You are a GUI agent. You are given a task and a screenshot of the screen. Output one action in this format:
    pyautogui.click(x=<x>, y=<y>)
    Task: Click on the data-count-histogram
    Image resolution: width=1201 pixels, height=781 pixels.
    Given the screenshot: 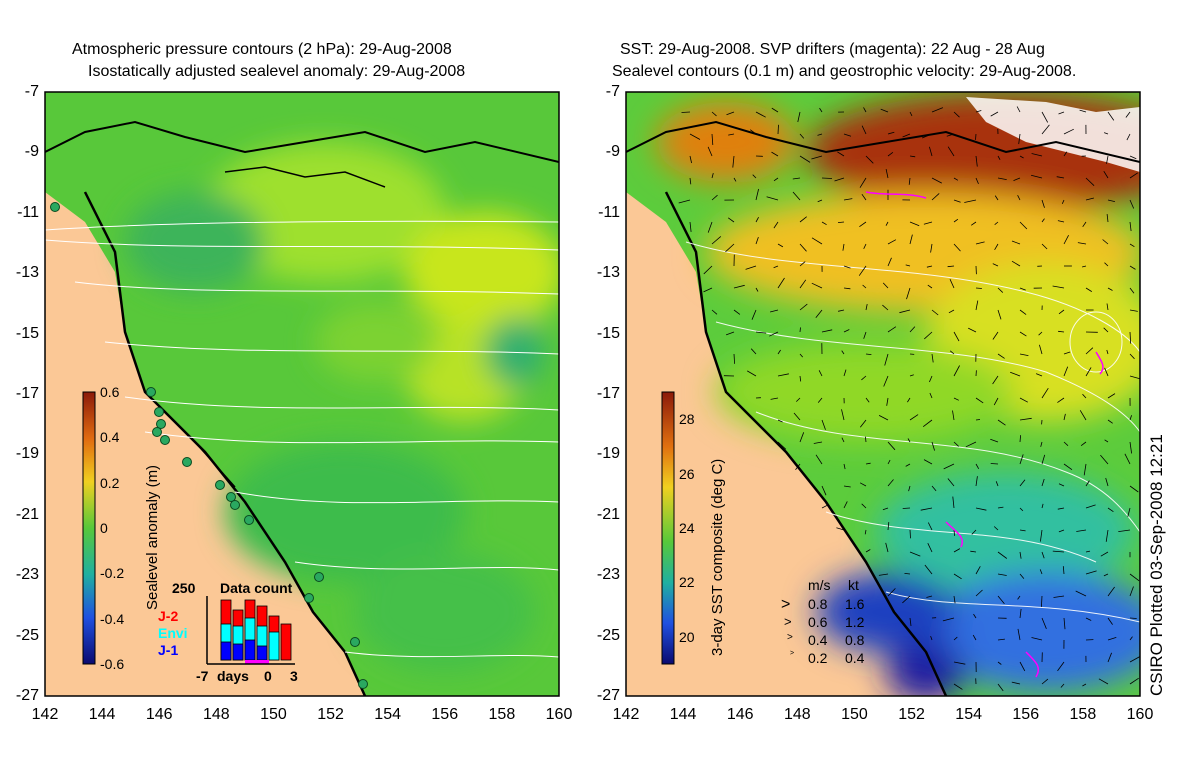 What is the action you would take?
    pyautogui.click(x=250, y=630)
    